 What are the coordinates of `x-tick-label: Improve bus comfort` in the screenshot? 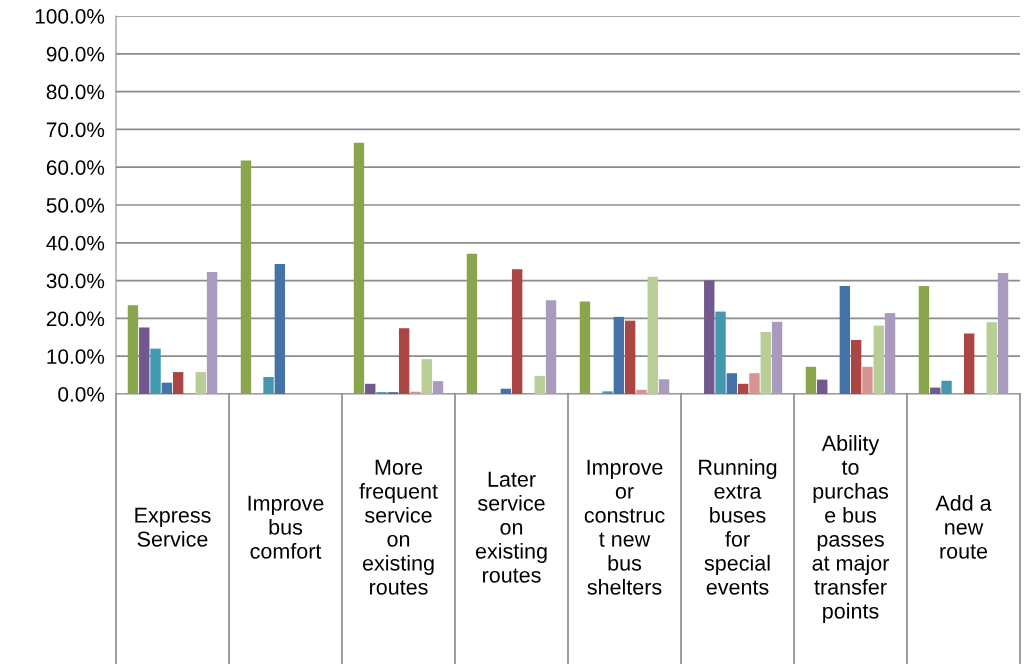 It's located at (286, 527).